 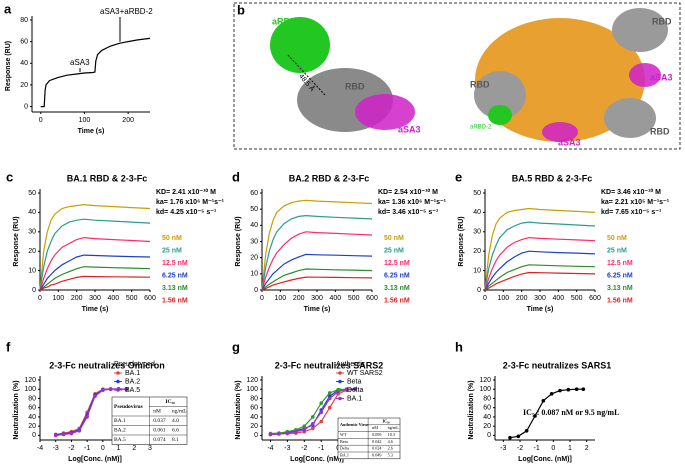 I want to click on kinetics: KD= 3.46 x10⁻¹⁰ M, so click(x=631, y=192).